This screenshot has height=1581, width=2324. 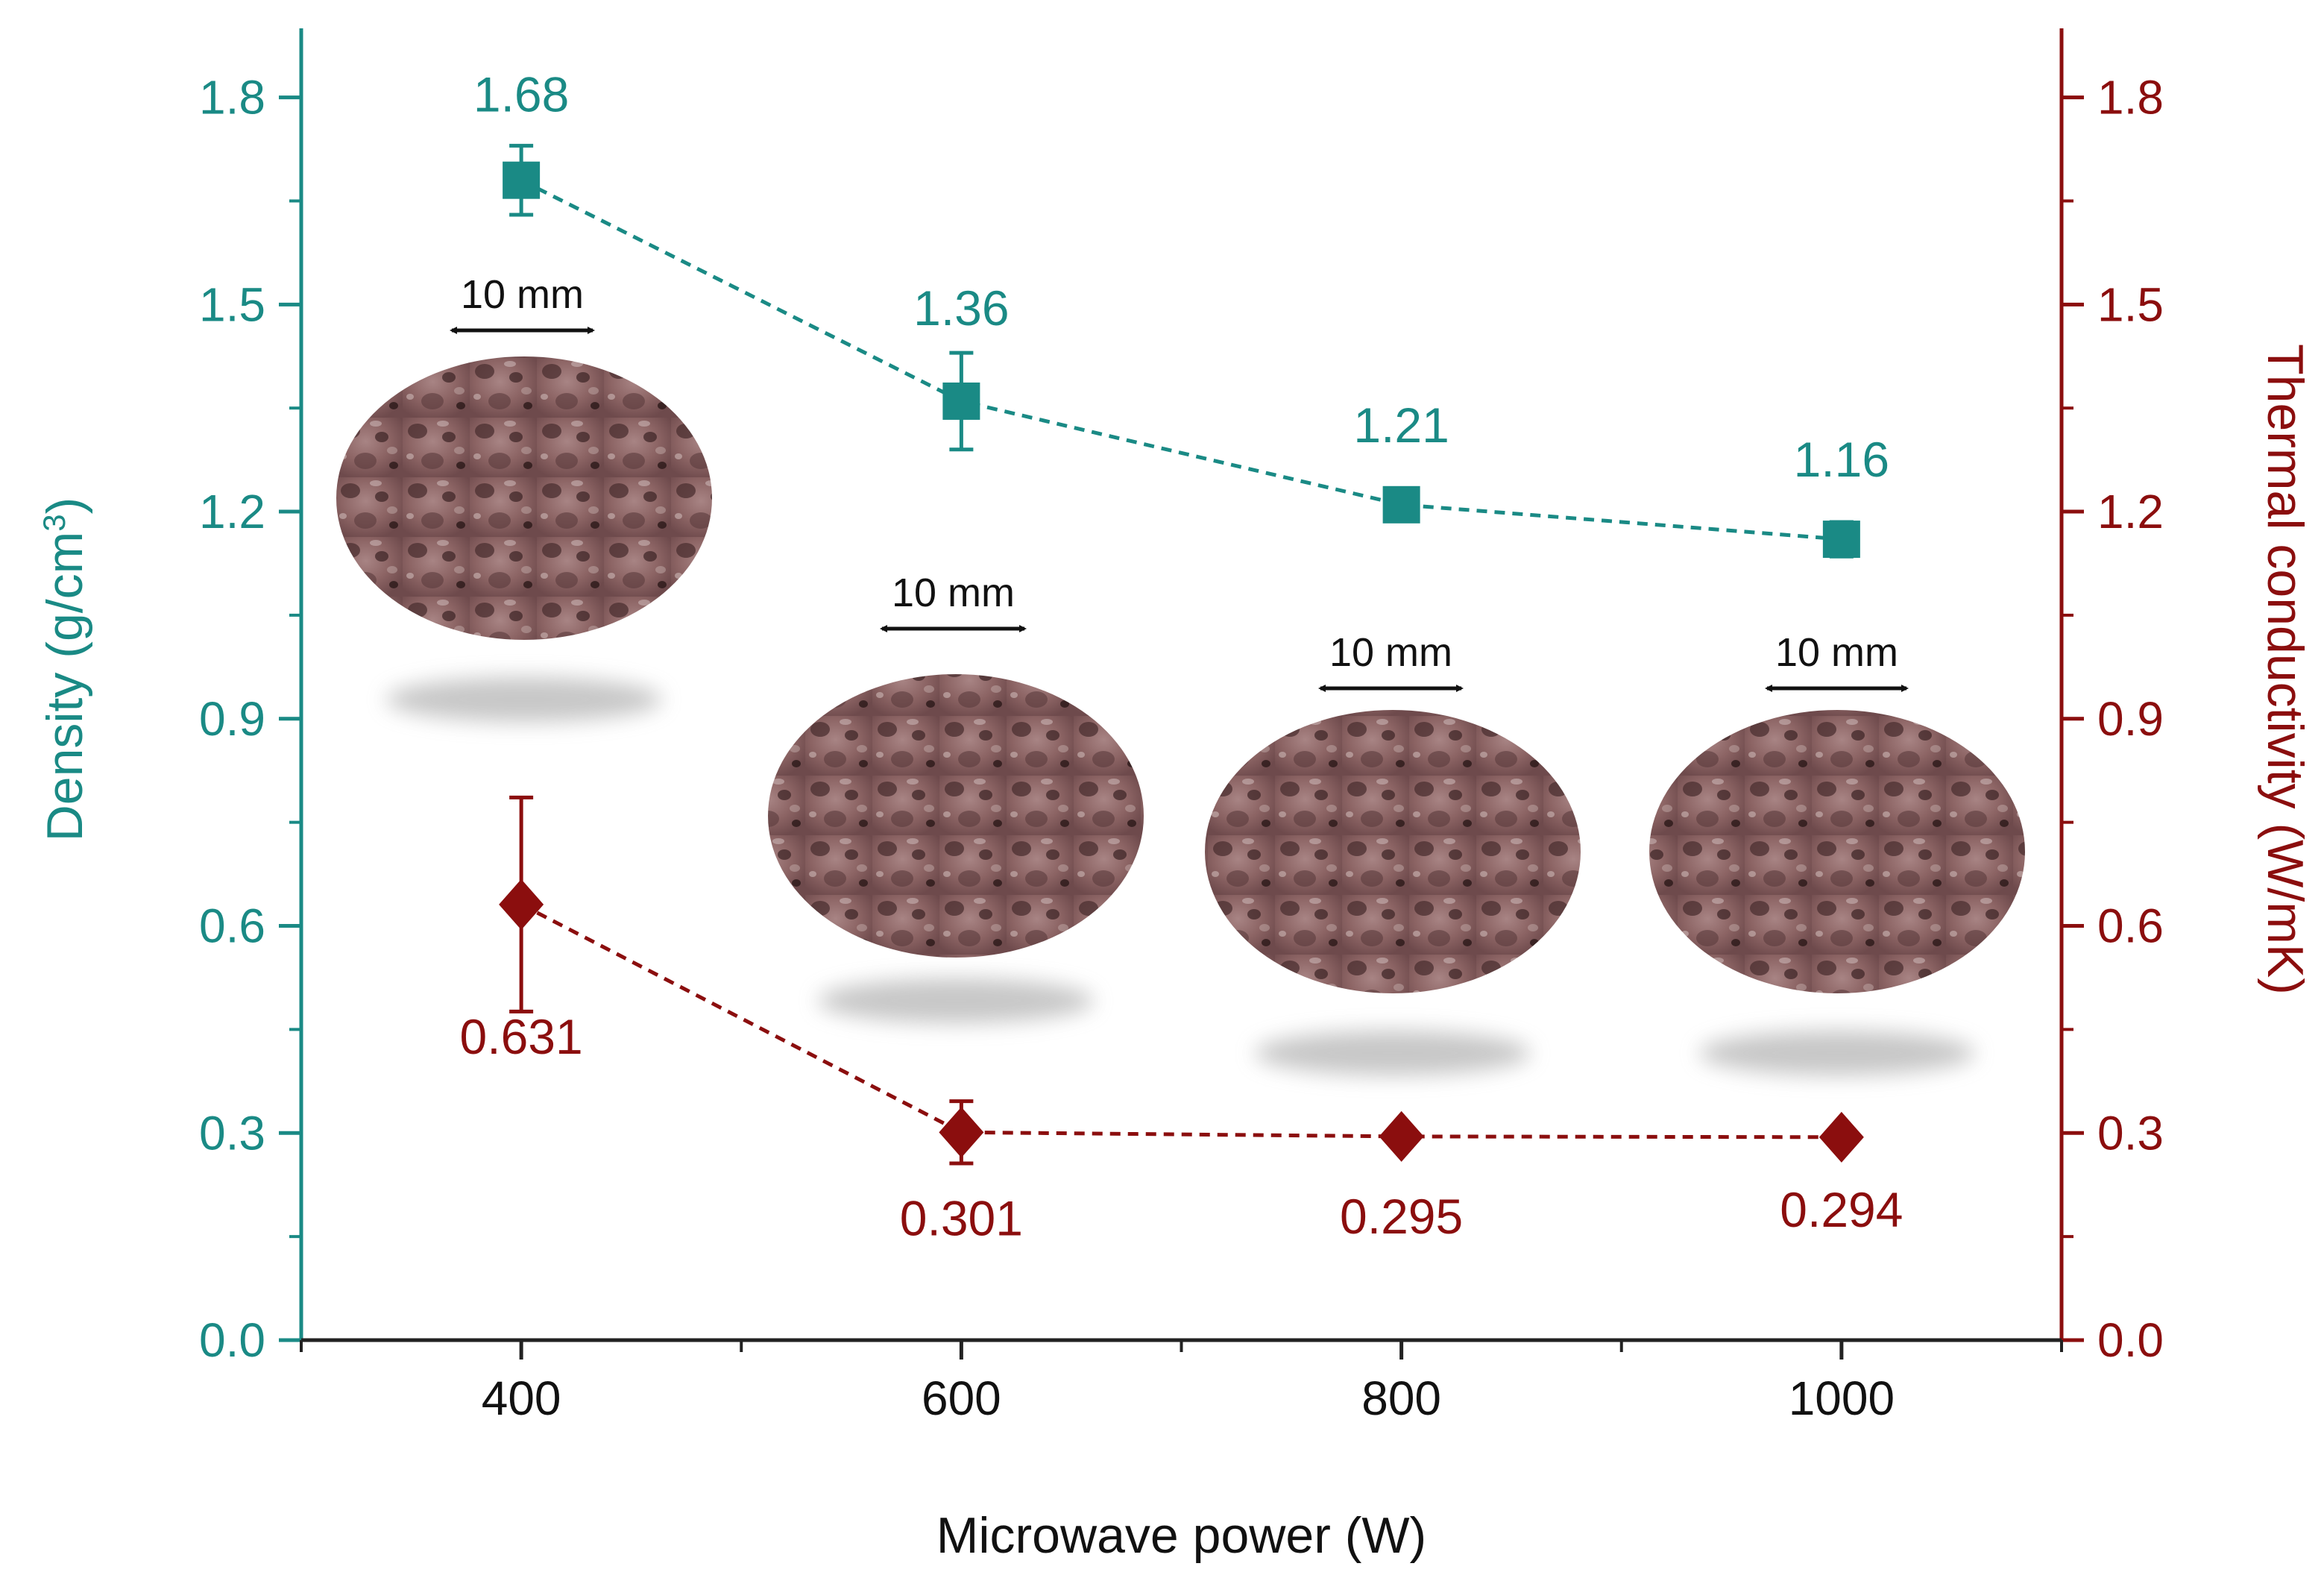 I want to click on conductivity-point-1000w, so click(x=1841, y=1137).